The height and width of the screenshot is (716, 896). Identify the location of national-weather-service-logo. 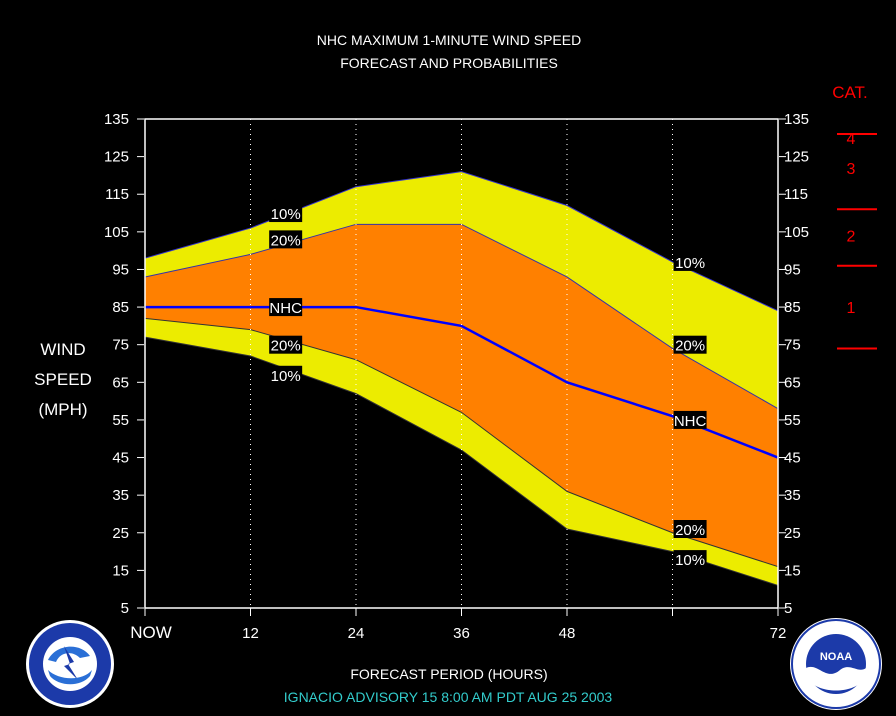
(70, 664).